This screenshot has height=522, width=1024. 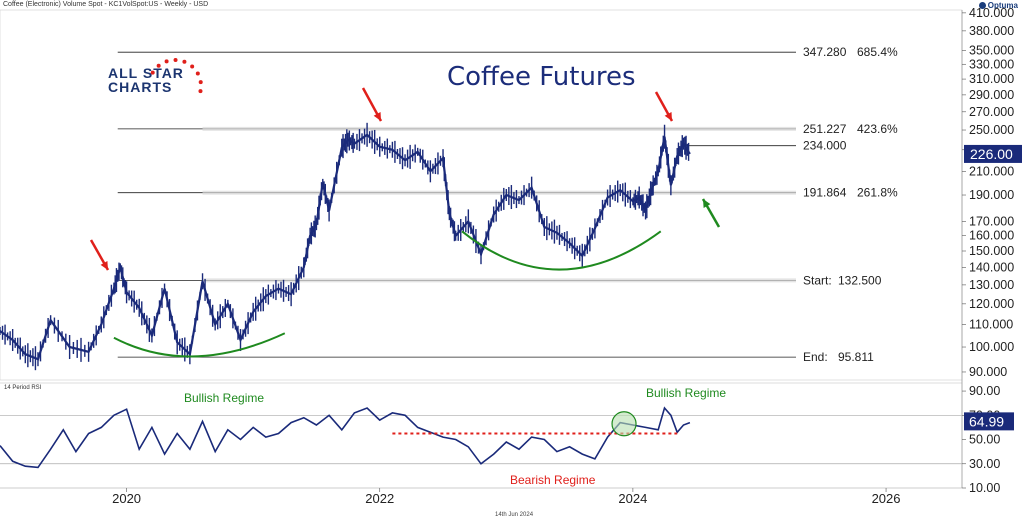 I want to click on optuma-brand: Optuma, so click(x=998, y=5).